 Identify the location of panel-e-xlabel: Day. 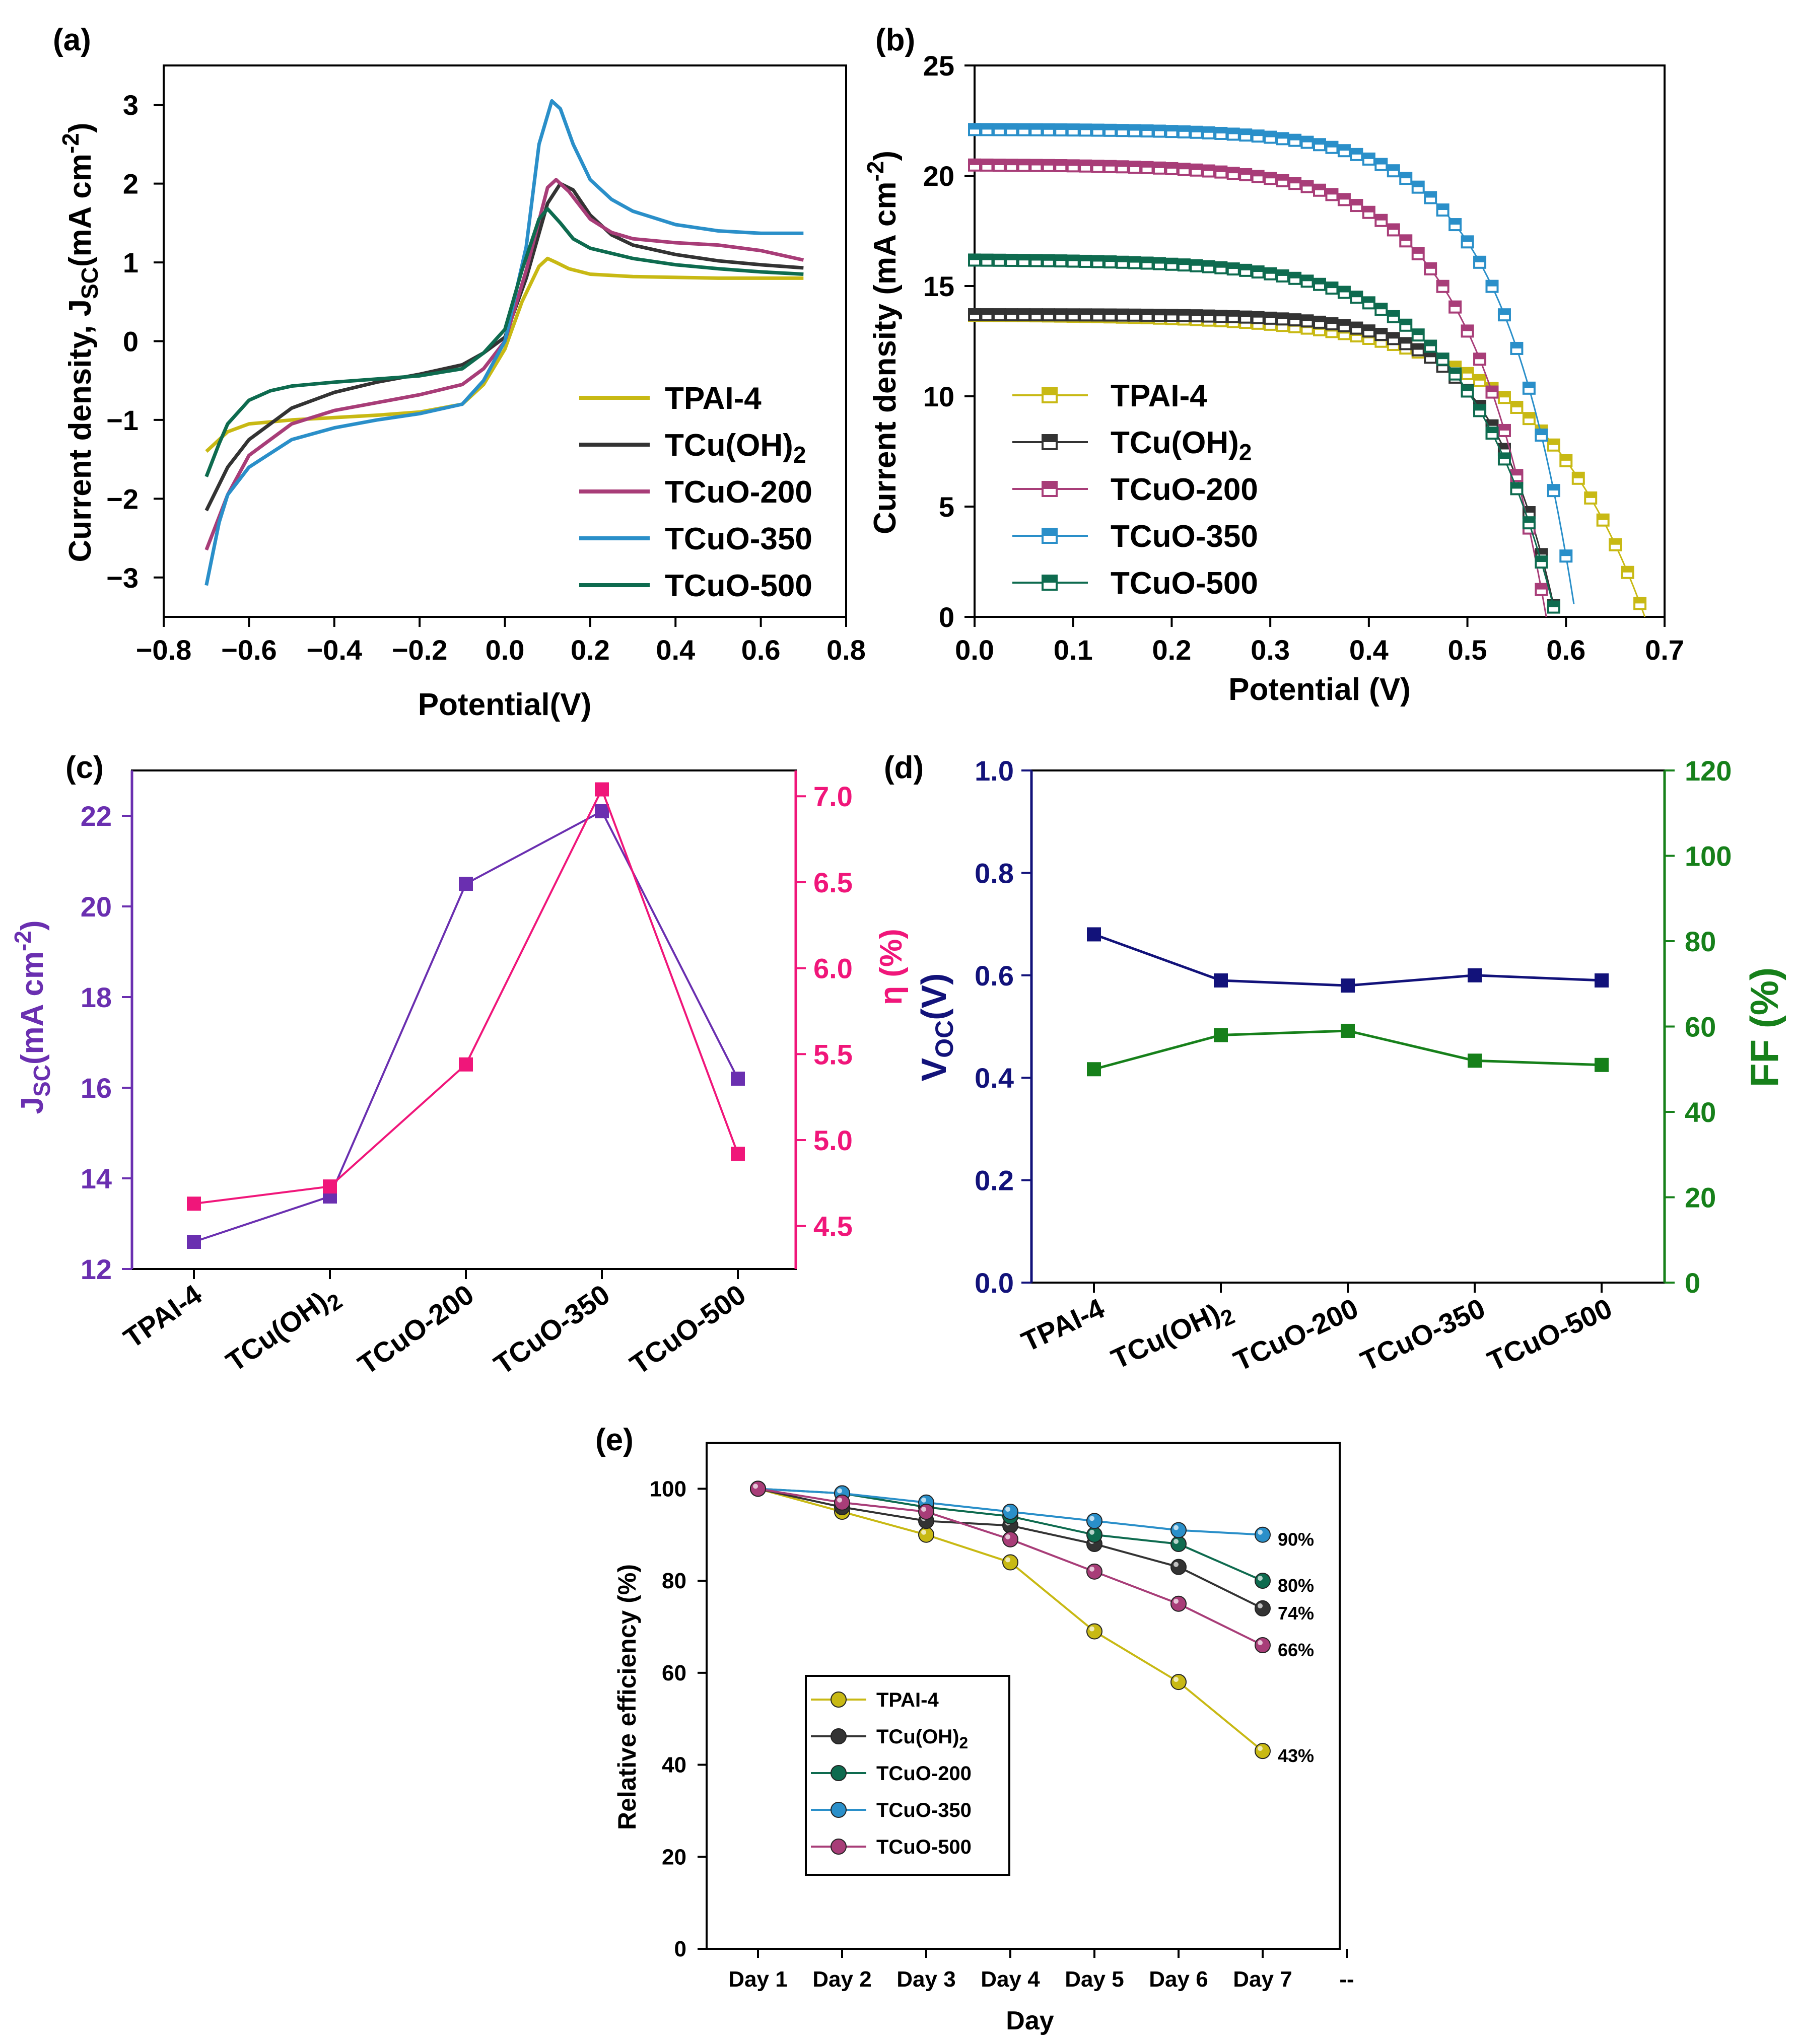
(1030, 2020).